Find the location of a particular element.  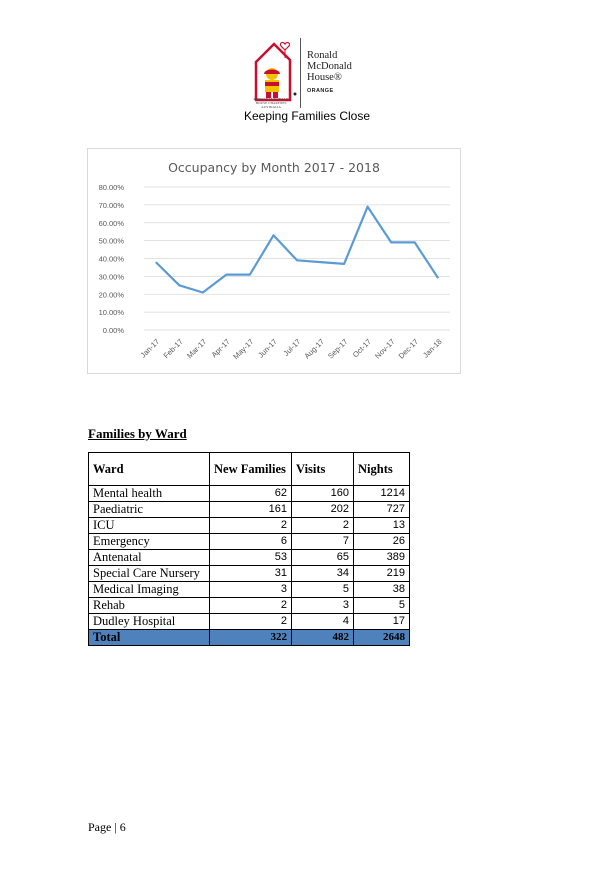

occupancy-series-line is located at coordinates (297, 249).